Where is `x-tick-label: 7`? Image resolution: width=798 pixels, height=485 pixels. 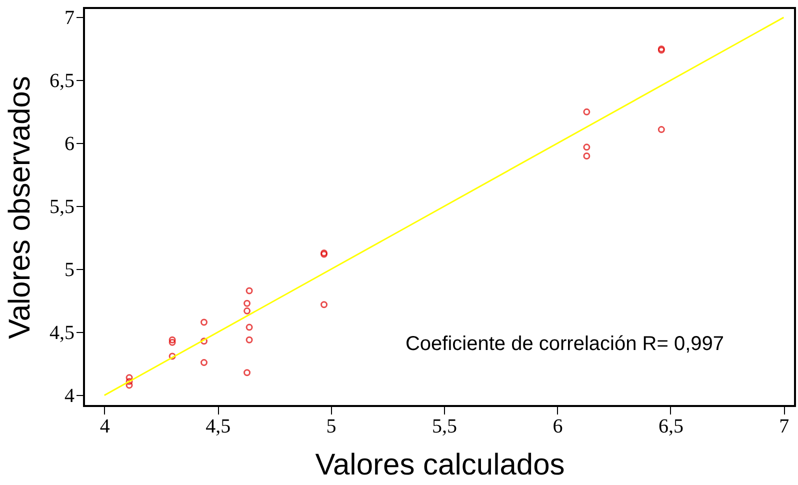
x-tick-label: 7 is located at coordinates (784, 427).